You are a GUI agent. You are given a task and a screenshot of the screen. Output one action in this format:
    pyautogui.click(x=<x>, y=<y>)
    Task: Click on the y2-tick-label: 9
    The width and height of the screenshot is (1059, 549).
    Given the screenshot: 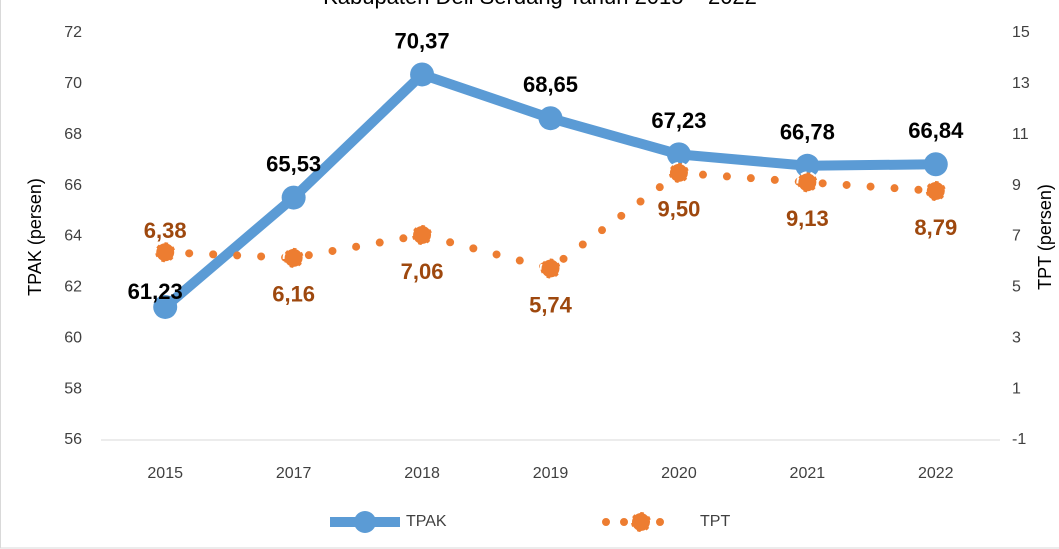 What is the action you would take?
    pyautogui.click(x=1016, y=185)
    